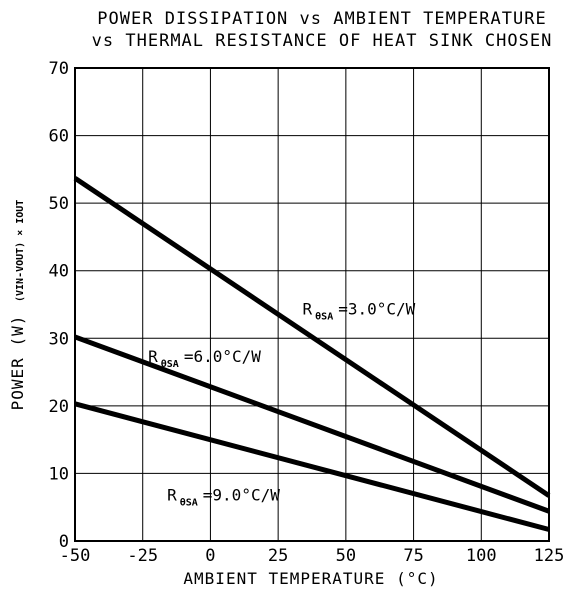 The height and width of the screenshot is (591, 582). What do you see at coordinates (278, 556) in the screenshot?
I see `x-tick-label: 25` at bounding box center [278, 556].